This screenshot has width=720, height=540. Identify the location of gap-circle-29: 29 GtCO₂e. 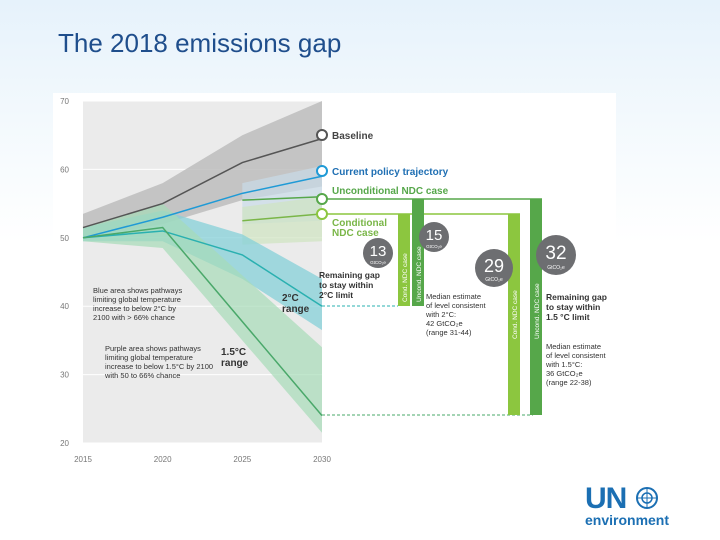
(494, 268).